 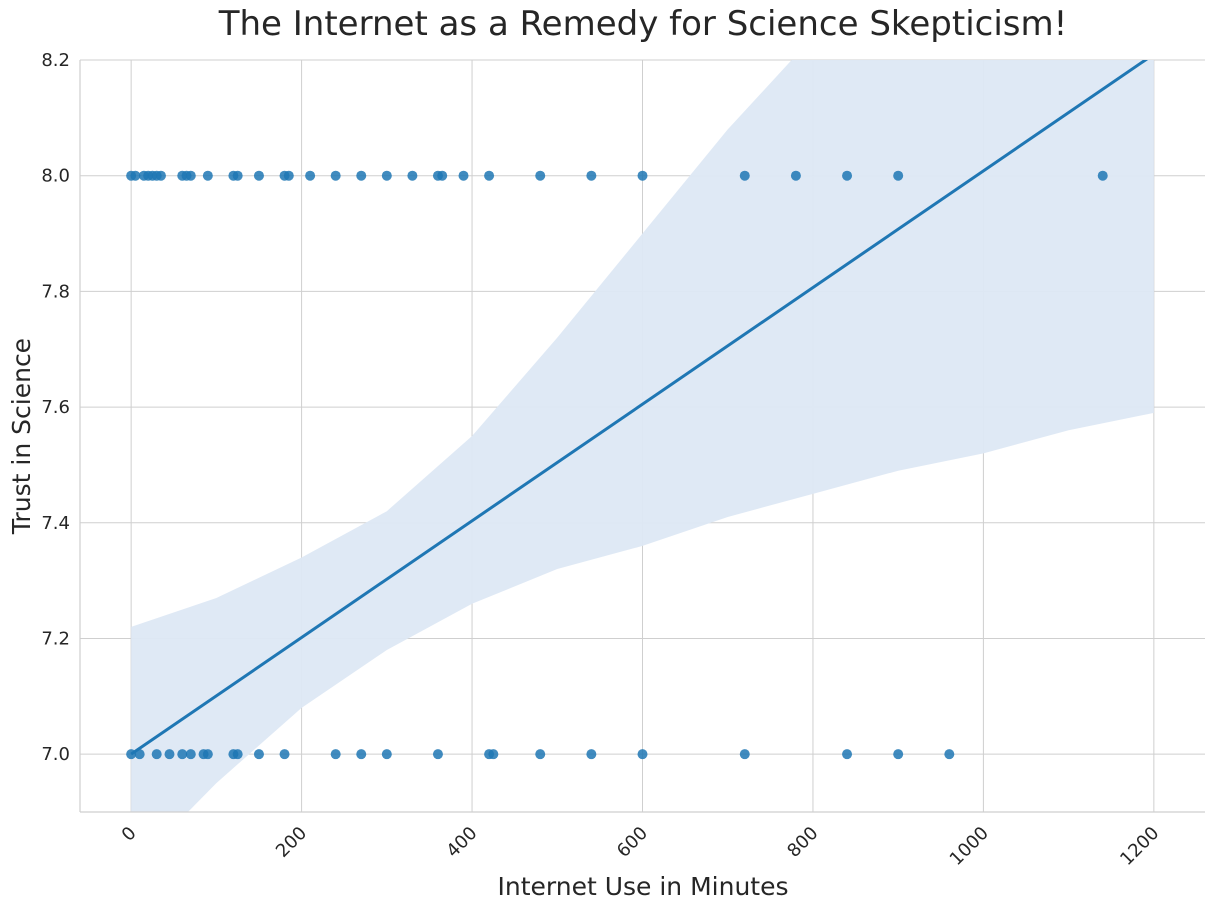 What do you see at coordinates (291, 842) in the screenshot?
I see `x-tick-label: 200` at bounding box center [291, 842].